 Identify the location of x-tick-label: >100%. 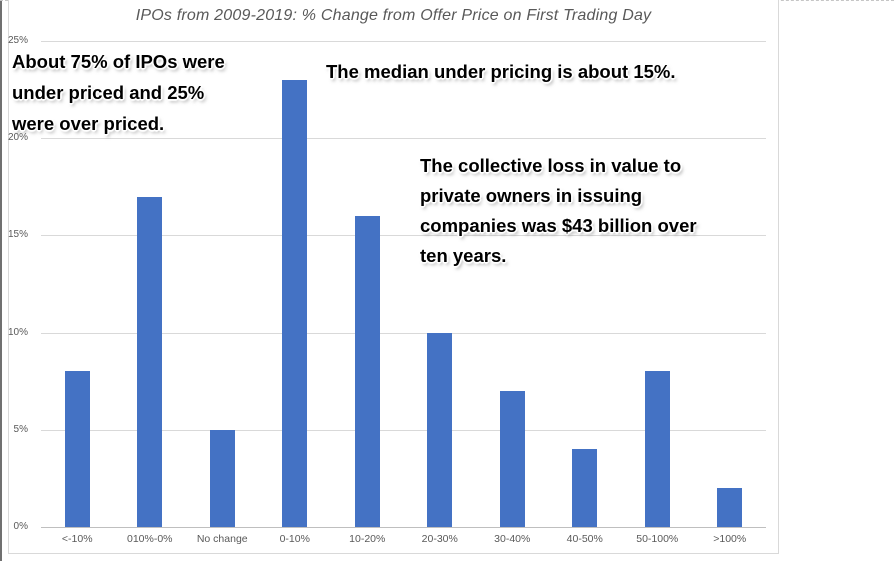
(730, 539).